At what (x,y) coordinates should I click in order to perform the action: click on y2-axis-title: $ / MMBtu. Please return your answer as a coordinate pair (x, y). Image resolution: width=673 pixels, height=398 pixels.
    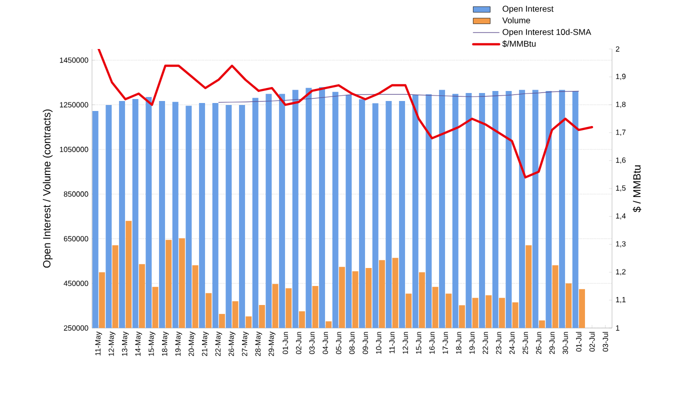
    Looking at the image, I should click on (637, 188).